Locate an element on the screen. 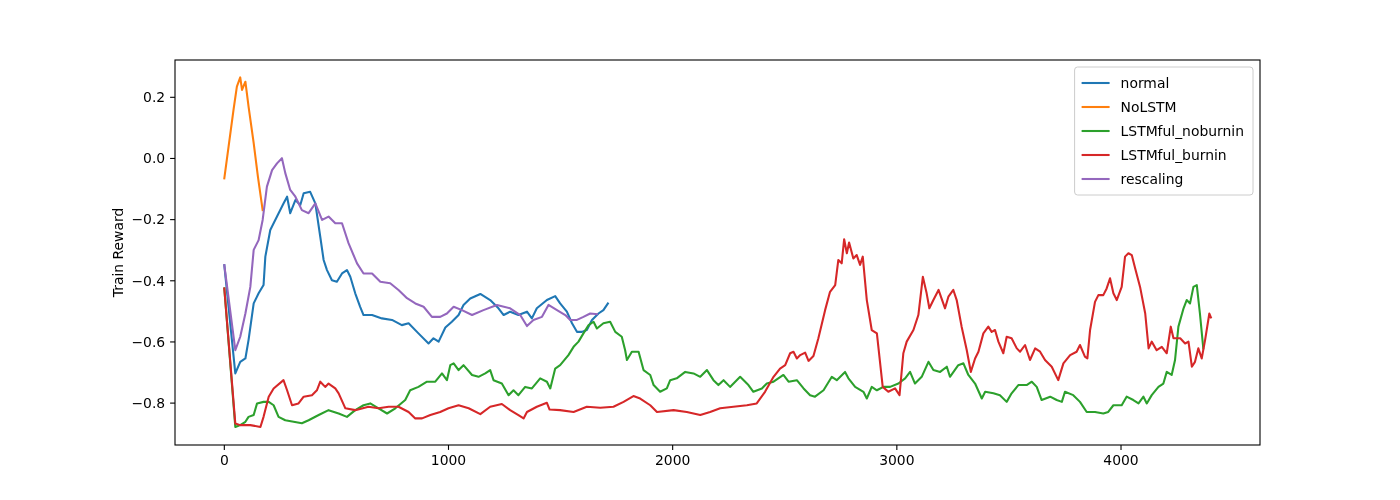 This screenshot has height=500, width=1400. x-tick-label: 1000 is located at coordinates (448, 460).